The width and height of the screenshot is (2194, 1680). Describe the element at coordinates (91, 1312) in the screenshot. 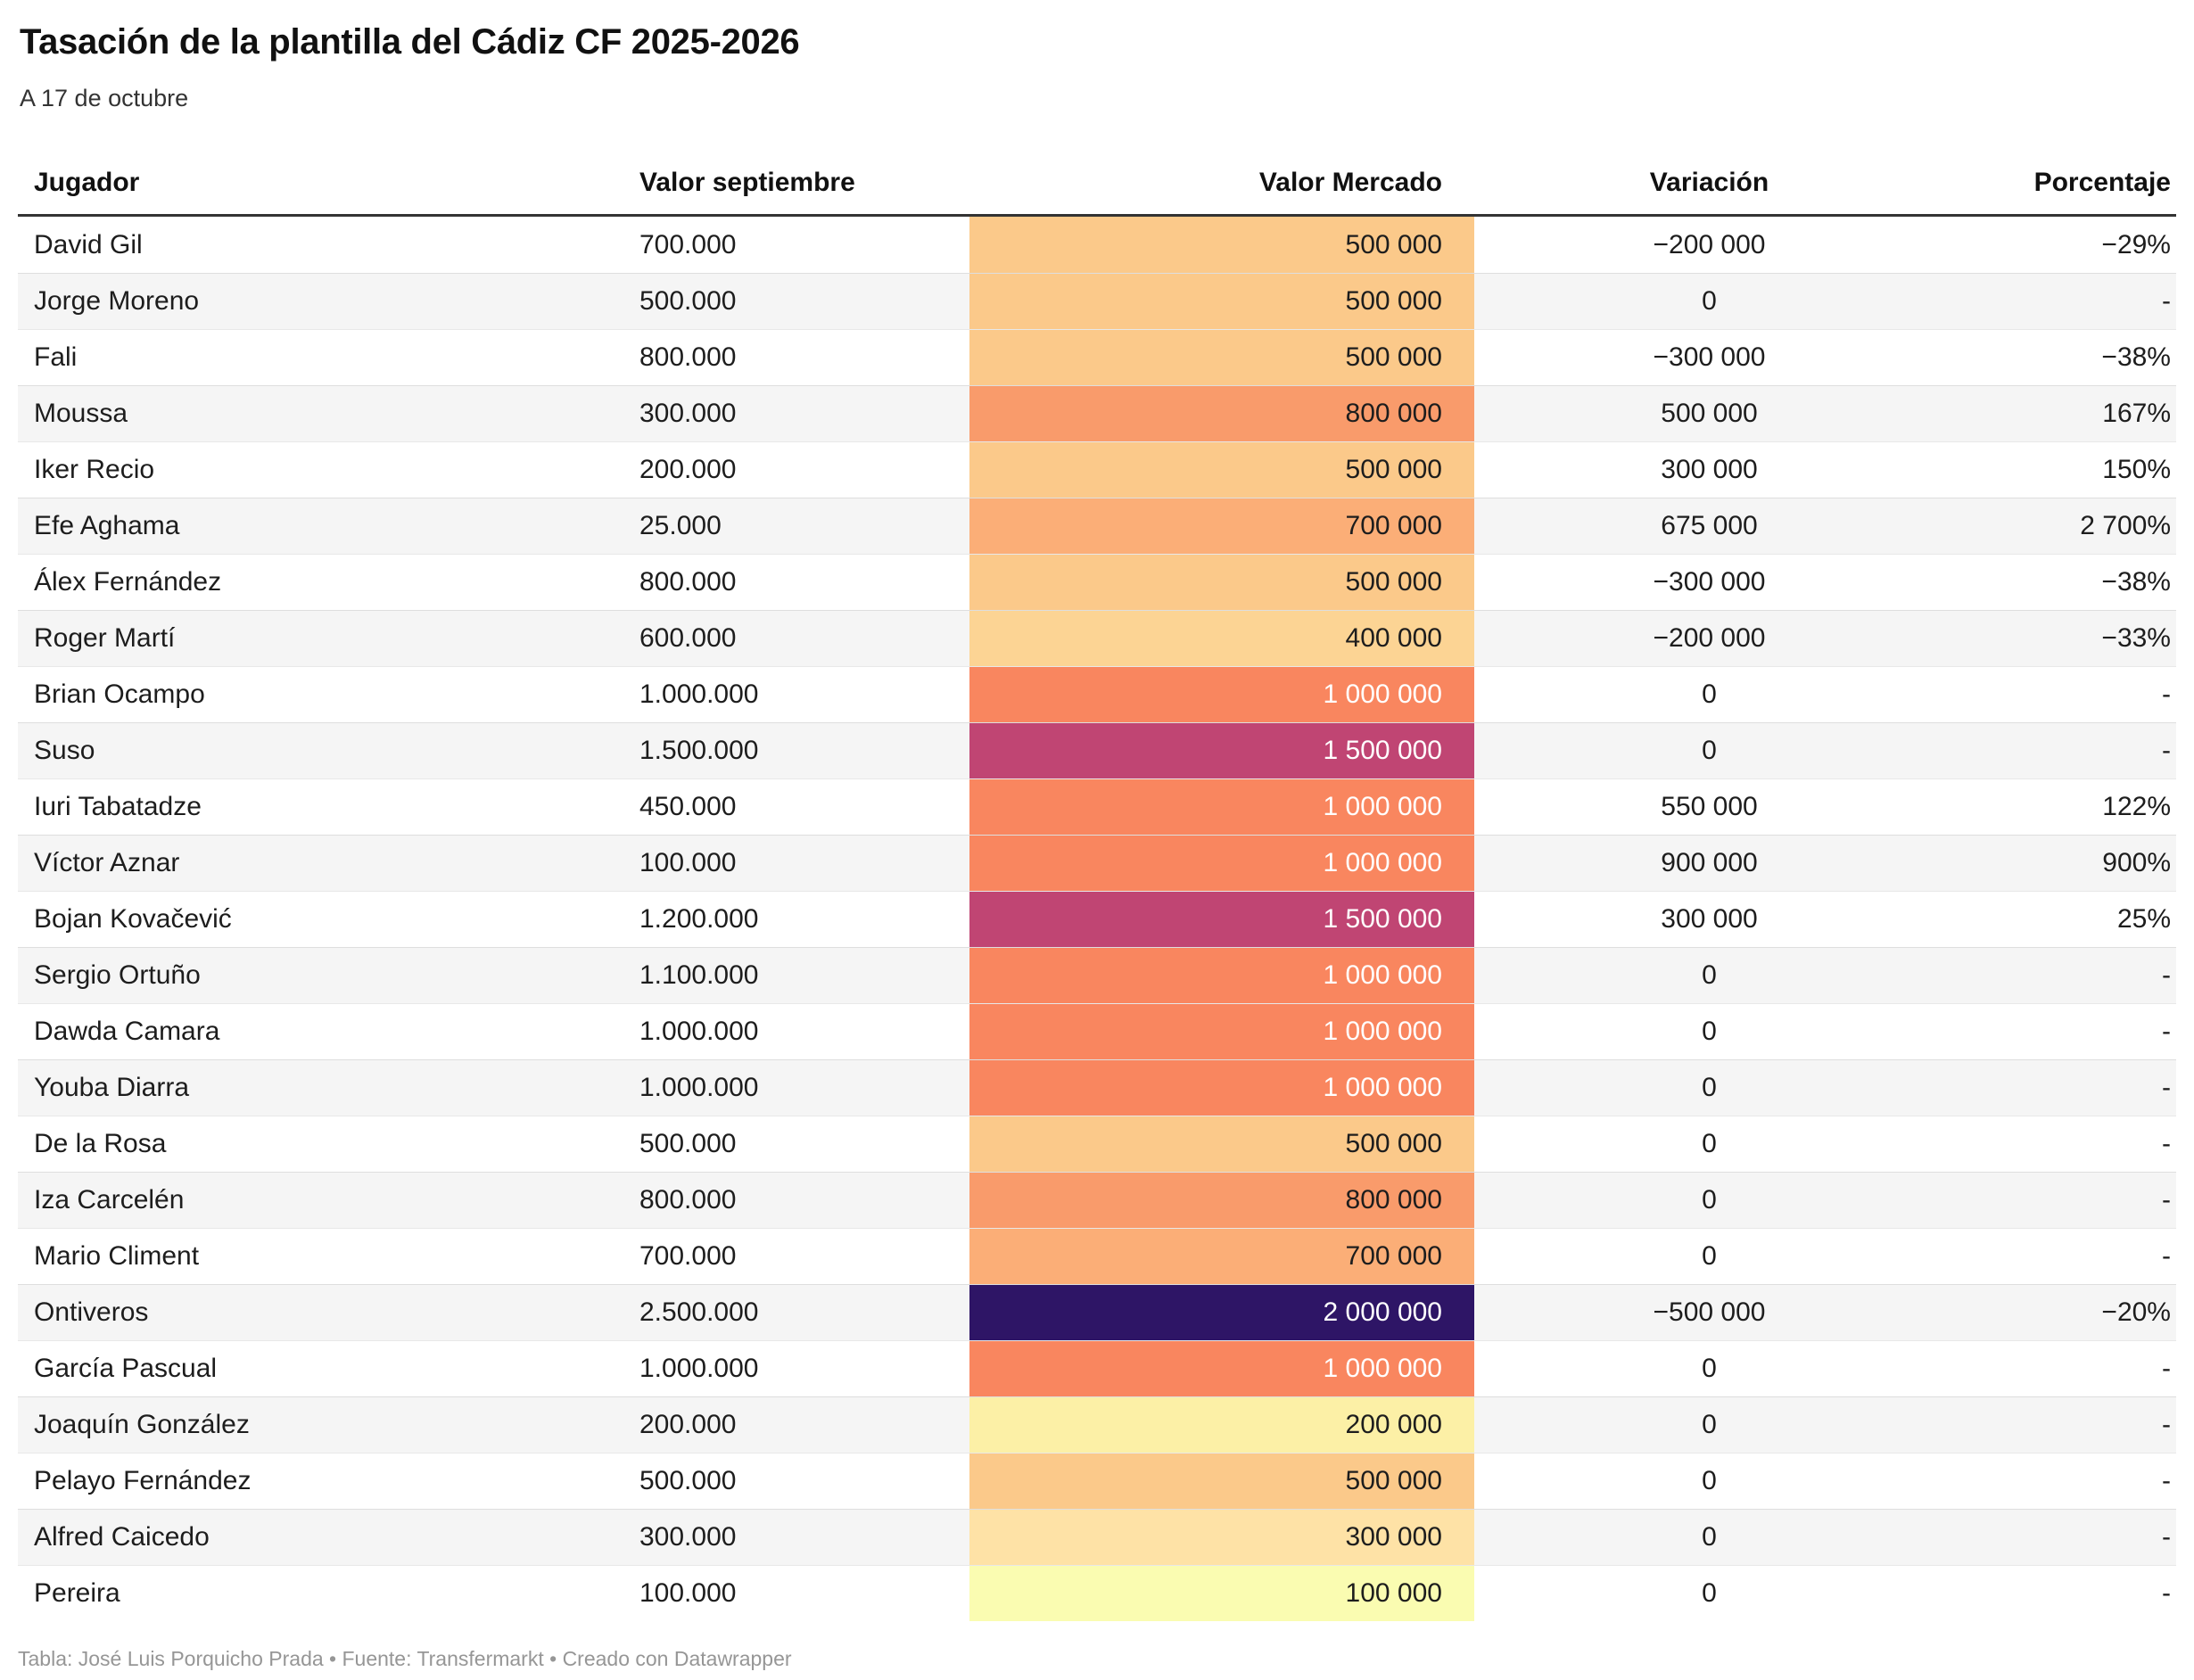

I see `cell-player: Ontiveros` at that location.